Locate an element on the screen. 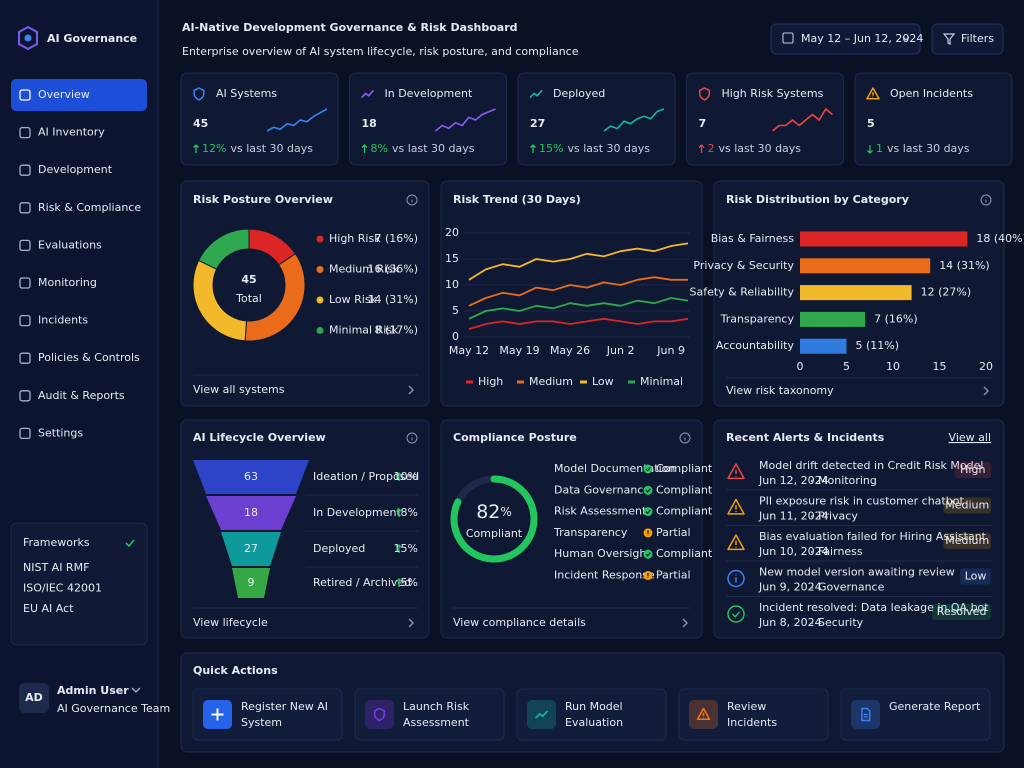 The image size is (1024, 768). nav-item is located at coordinates (79, 95).